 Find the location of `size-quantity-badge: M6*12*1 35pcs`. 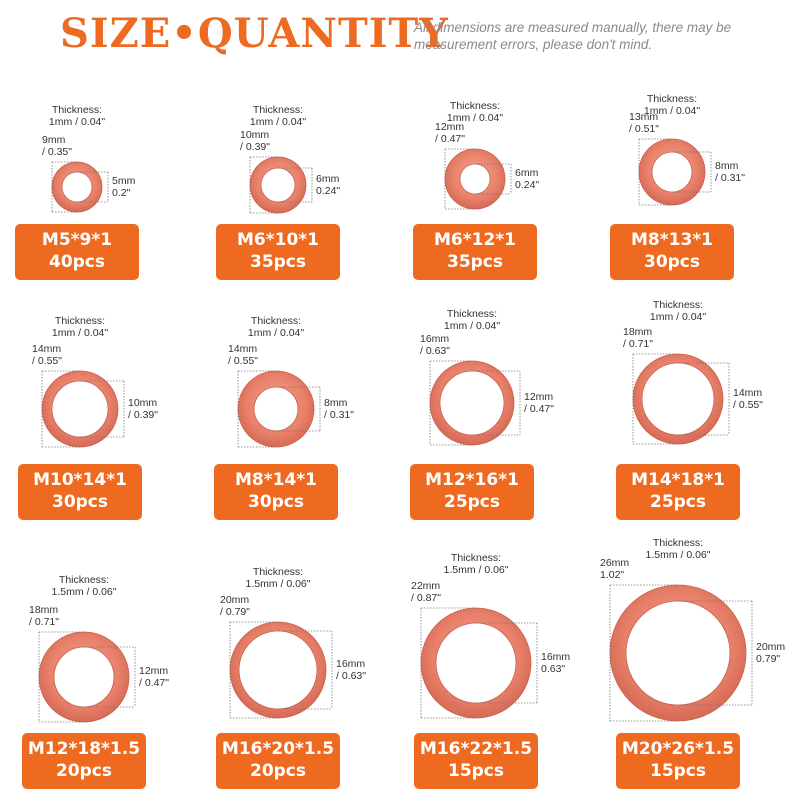

size-quantity-badge: M6*12*1 35pcs is located at coordinates (475, 252).